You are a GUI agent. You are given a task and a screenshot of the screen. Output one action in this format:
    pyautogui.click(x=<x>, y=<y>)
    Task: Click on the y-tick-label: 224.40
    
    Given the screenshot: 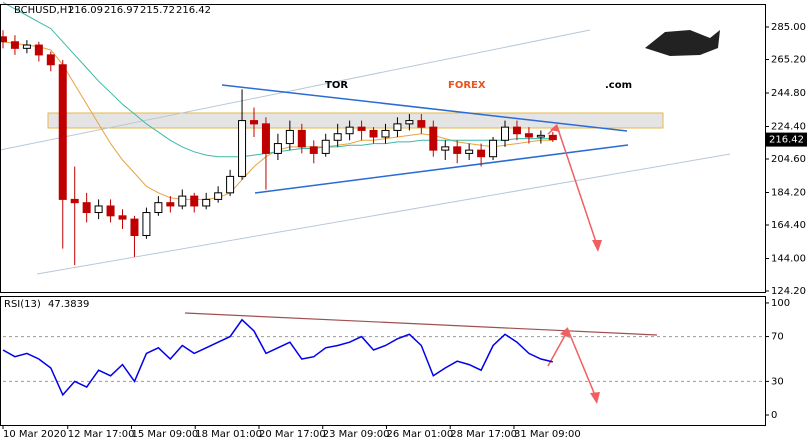 What is the action you would take?
    pyautogui.click(x=788, y=126)
    